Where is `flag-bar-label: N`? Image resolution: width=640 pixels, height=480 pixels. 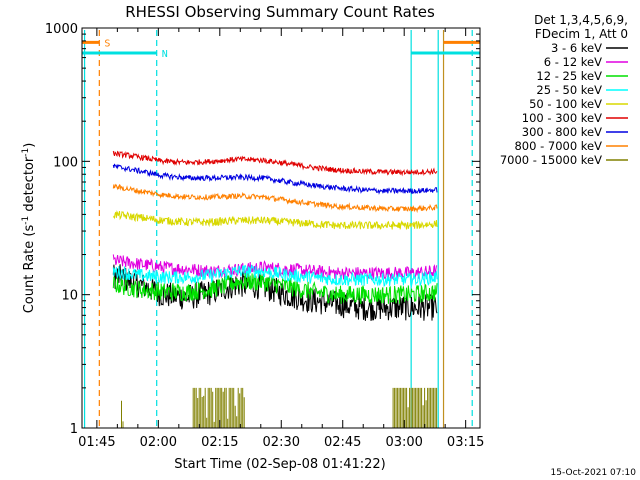 flag-bar-label: N is located at coordinates (165, 54).